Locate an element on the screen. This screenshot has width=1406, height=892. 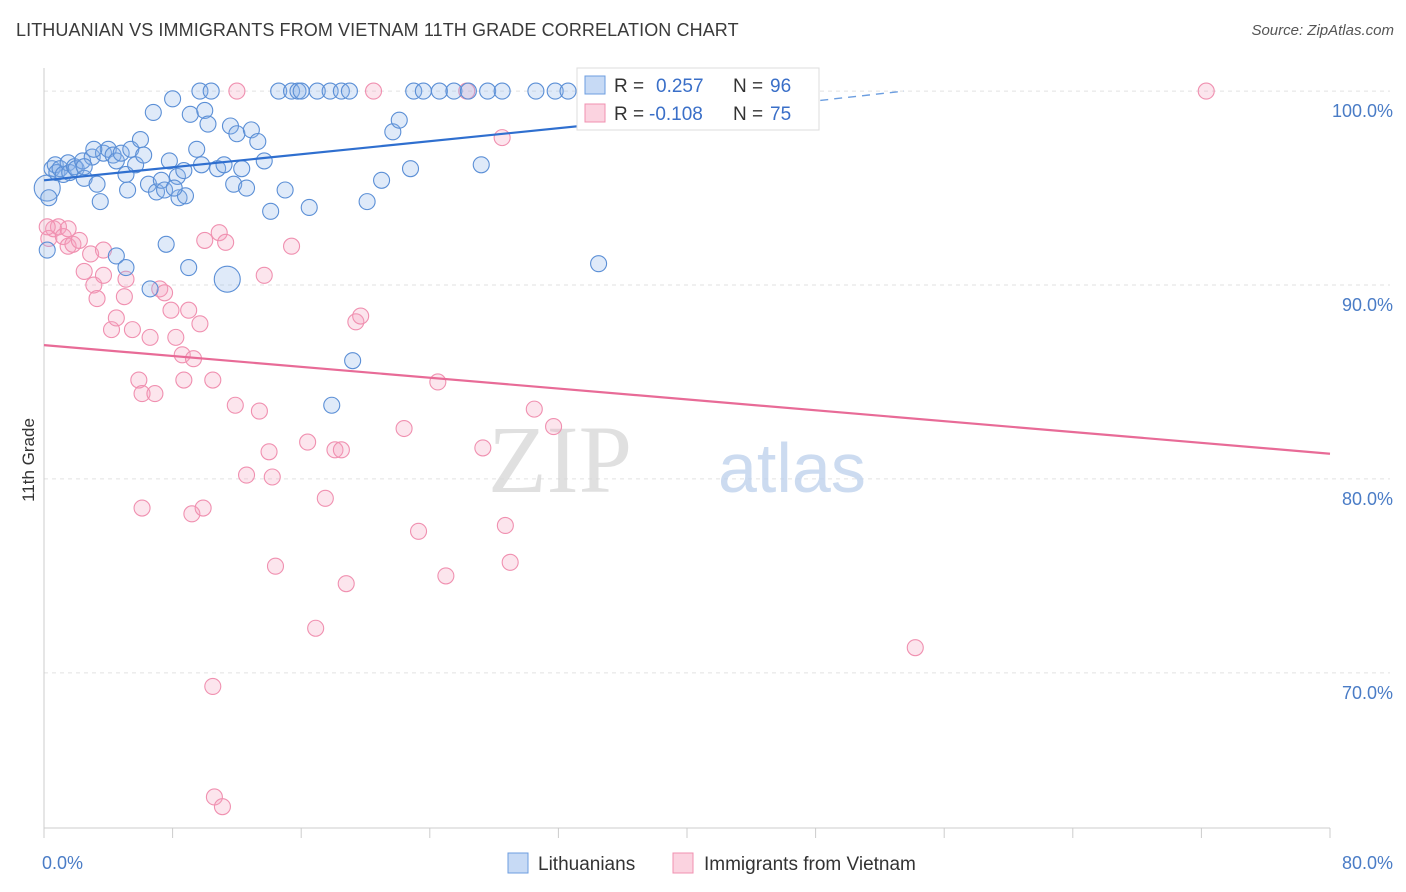
y-axis-label: 11th Grade is located at coordinates (28, 460).